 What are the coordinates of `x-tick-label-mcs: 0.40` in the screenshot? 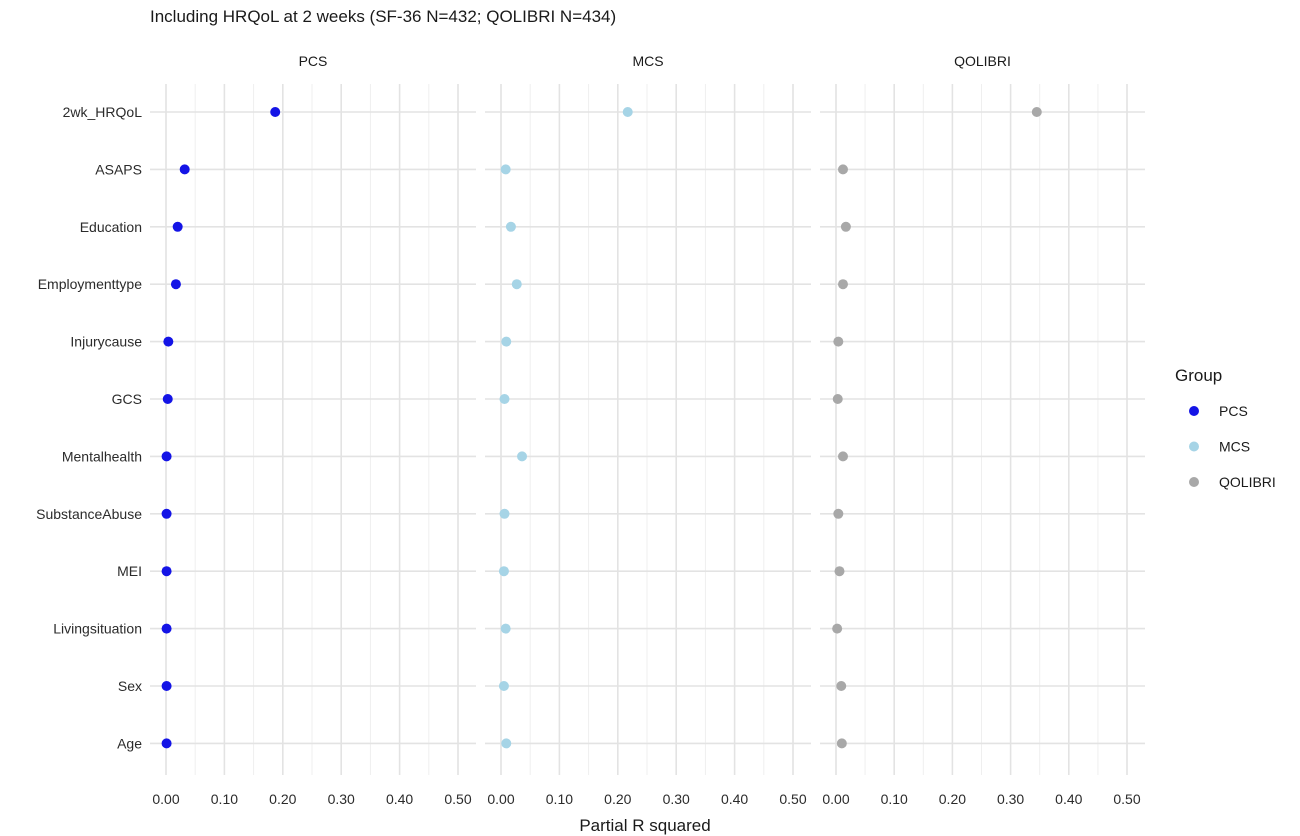 It's located at (734, 799).